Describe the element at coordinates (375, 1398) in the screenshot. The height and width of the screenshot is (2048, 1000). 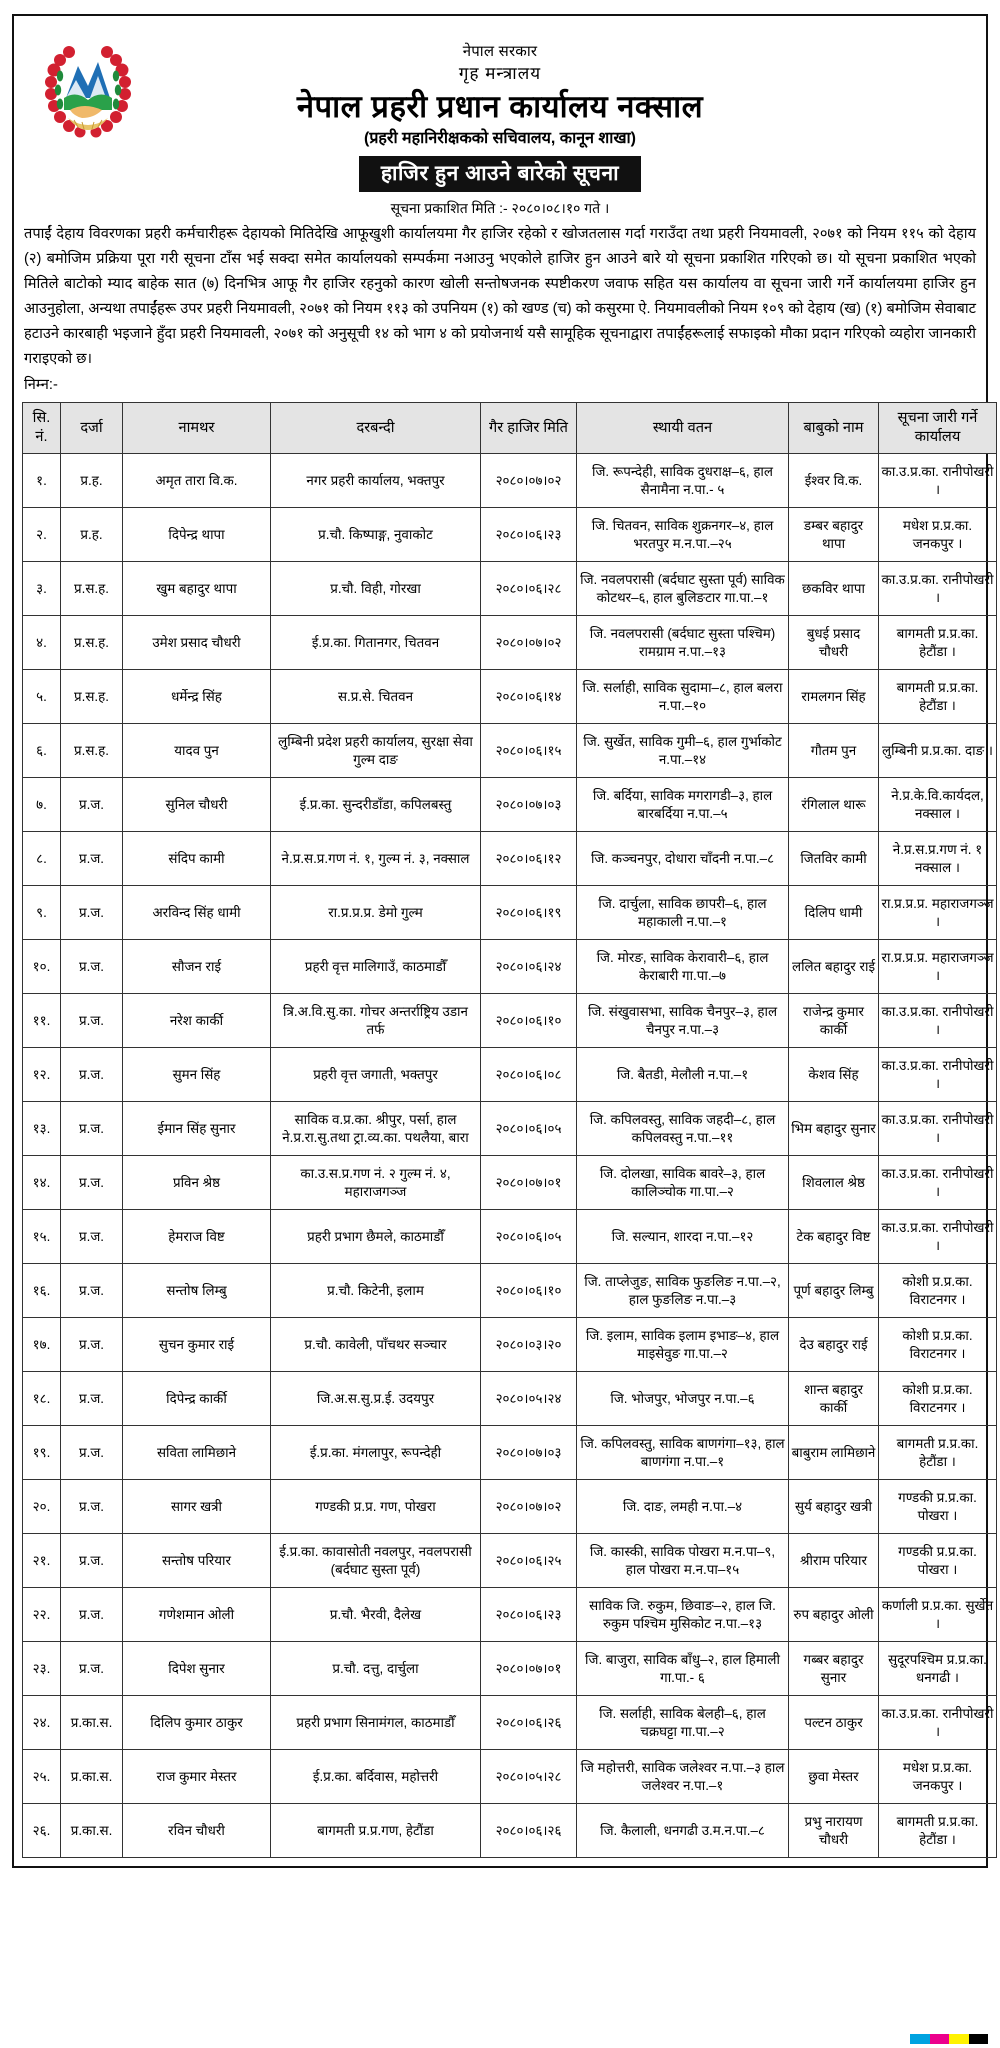
I see `cell-post: जि.अ.स.सु.प्र.ई. उदयपुर` at that location.